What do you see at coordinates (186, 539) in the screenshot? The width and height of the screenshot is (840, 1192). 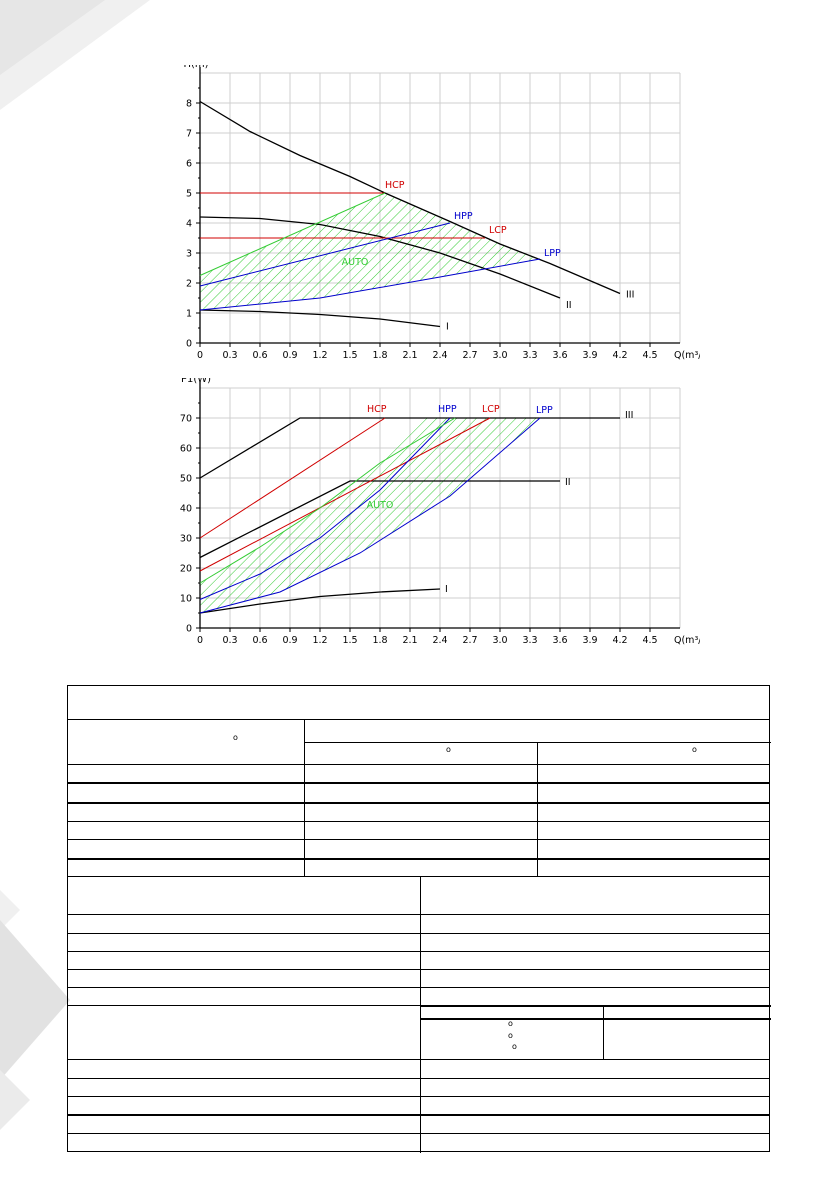 I see `y-tick-label: 30` at bounding box center [186, 539].